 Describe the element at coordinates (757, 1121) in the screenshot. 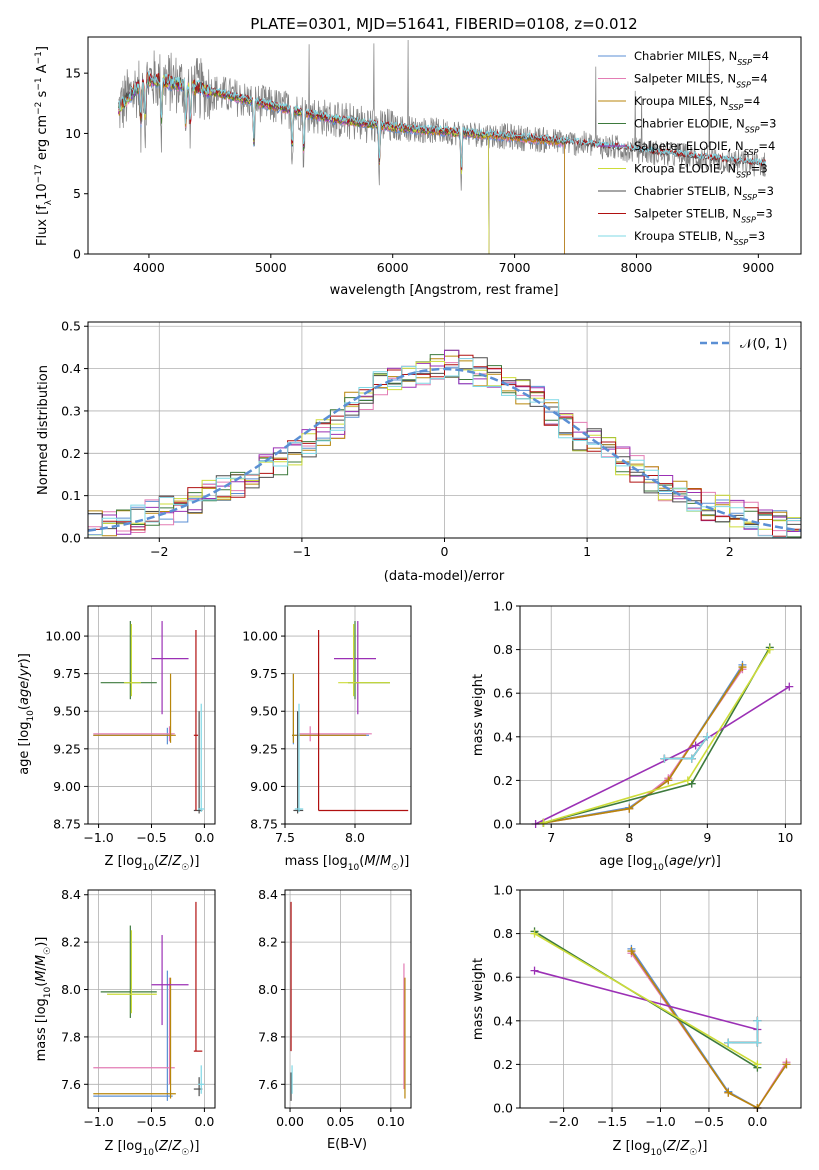

I see `x-tick-label: 0.0` at that location.